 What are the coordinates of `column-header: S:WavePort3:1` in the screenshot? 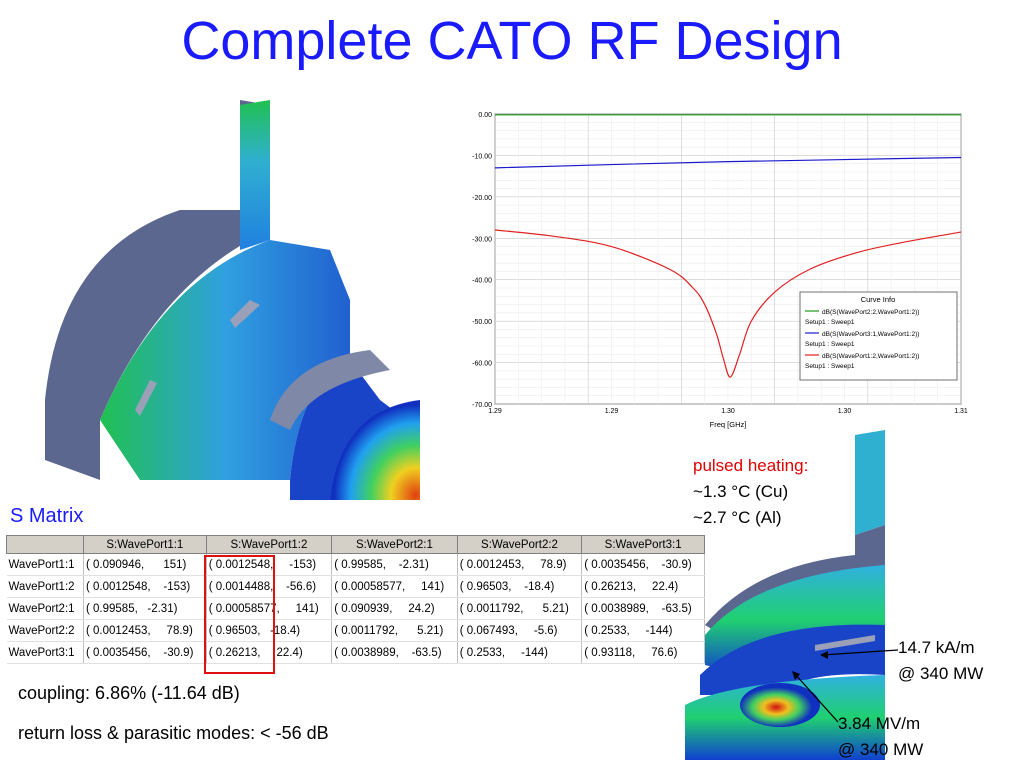 It's located at (643, 544).